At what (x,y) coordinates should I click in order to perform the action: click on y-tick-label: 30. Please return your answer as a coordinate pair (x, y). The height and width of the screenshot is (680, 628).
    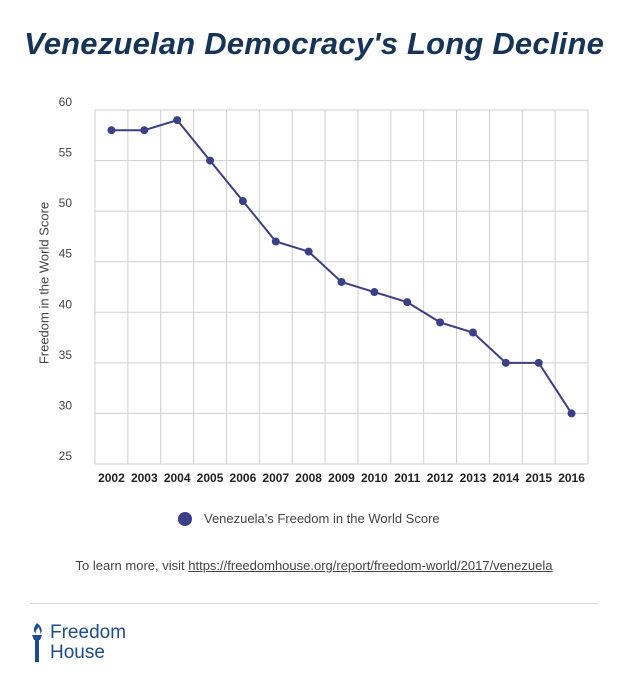
    Looking at the image, I should click on (66, 405).